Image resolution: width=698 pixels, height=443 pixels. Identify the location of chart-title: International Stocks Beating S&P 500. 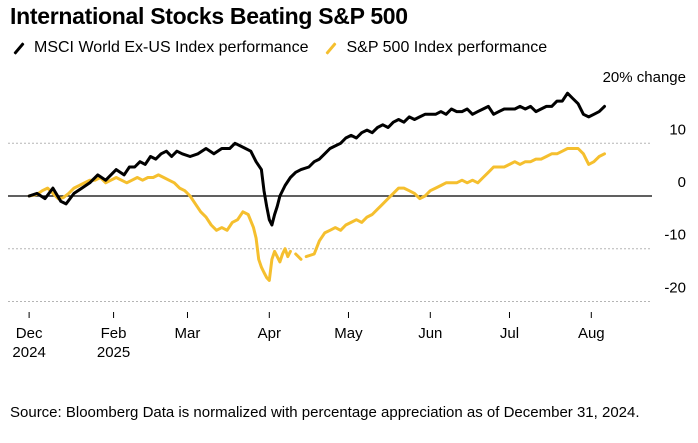
(209, 16).